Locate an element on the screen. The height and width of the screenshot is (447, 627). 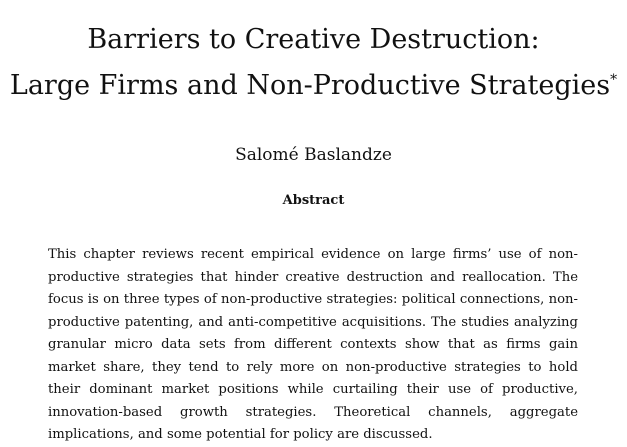
title-line-1: Barriers to Creative Destruction: is located at coordinates (313, 39).